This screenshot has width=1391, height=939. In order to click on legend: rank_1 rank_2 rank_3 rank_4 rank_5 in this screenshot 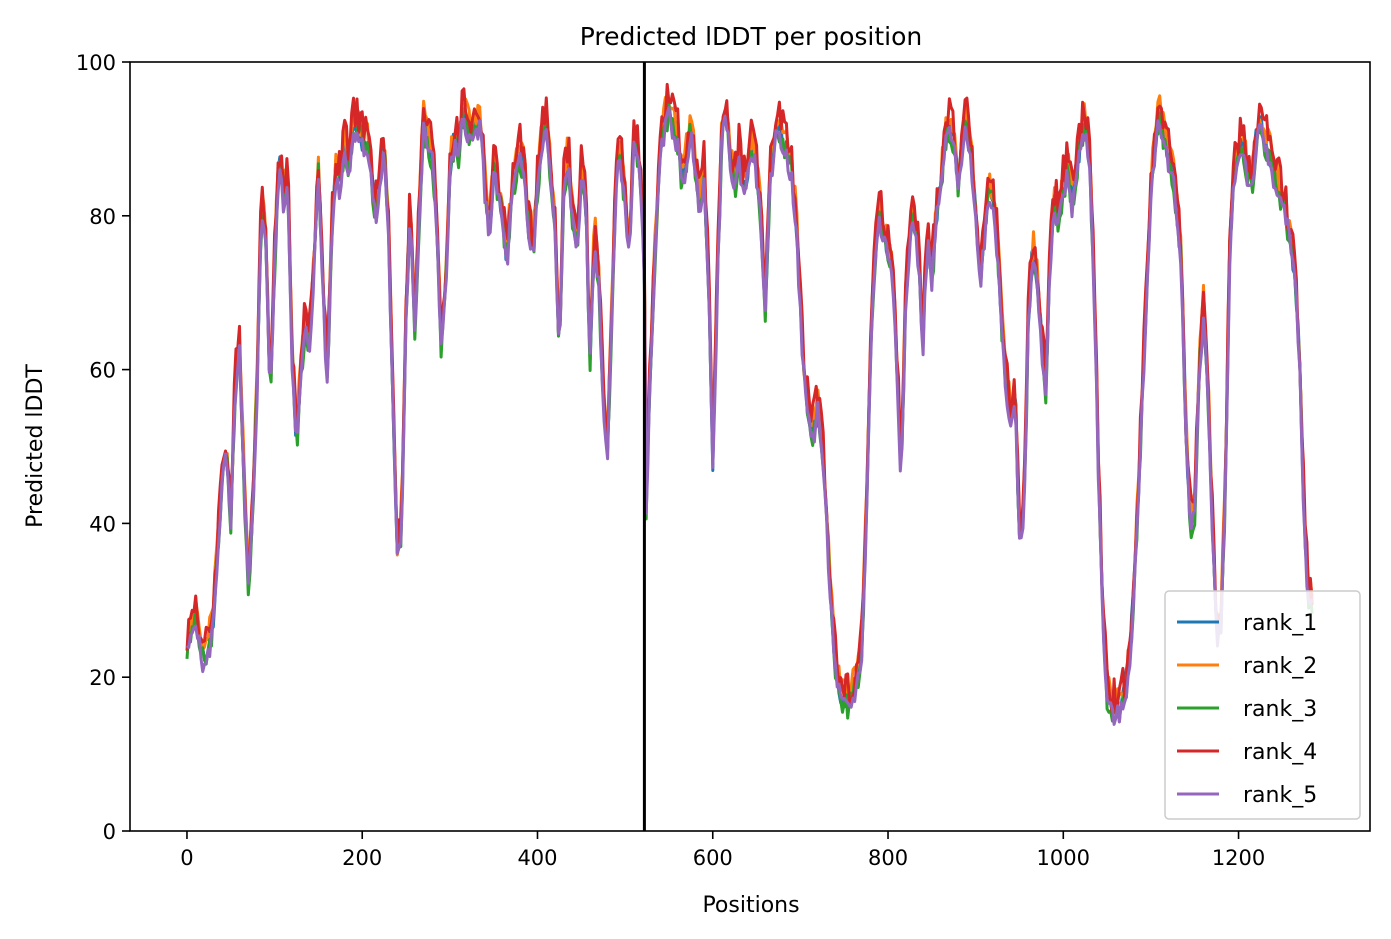, I will do `click(1262, 705)`.